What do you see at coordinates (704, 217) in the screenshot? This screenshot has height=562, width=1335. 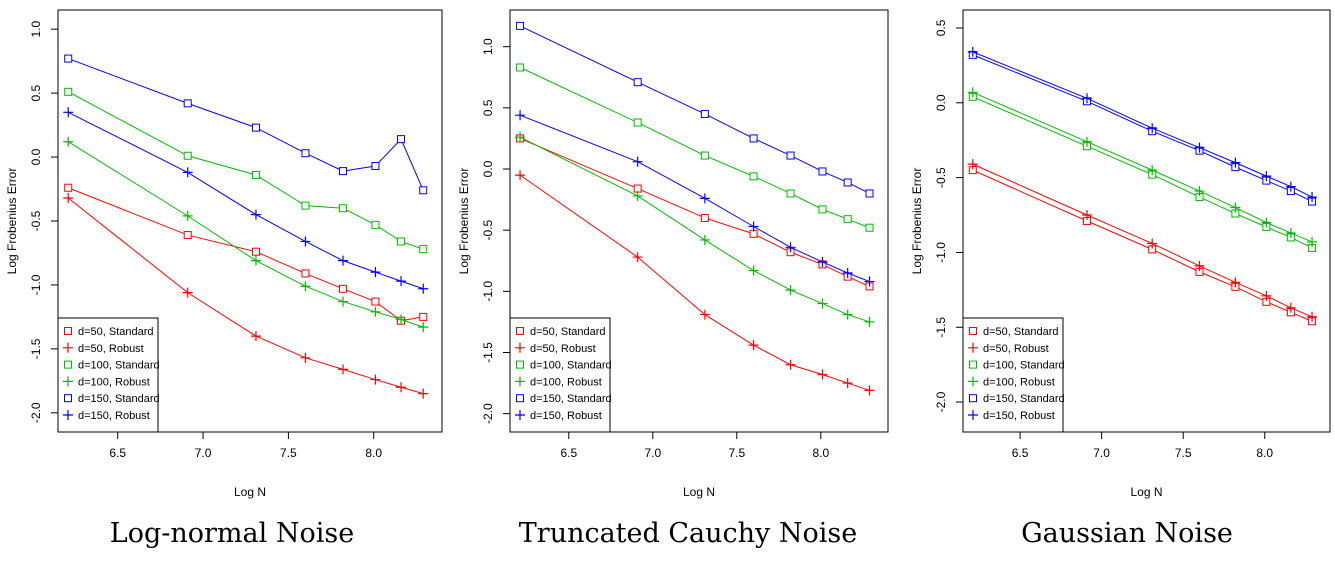 I see `panel-2-series-1-point` at bounding box center [704, 217].